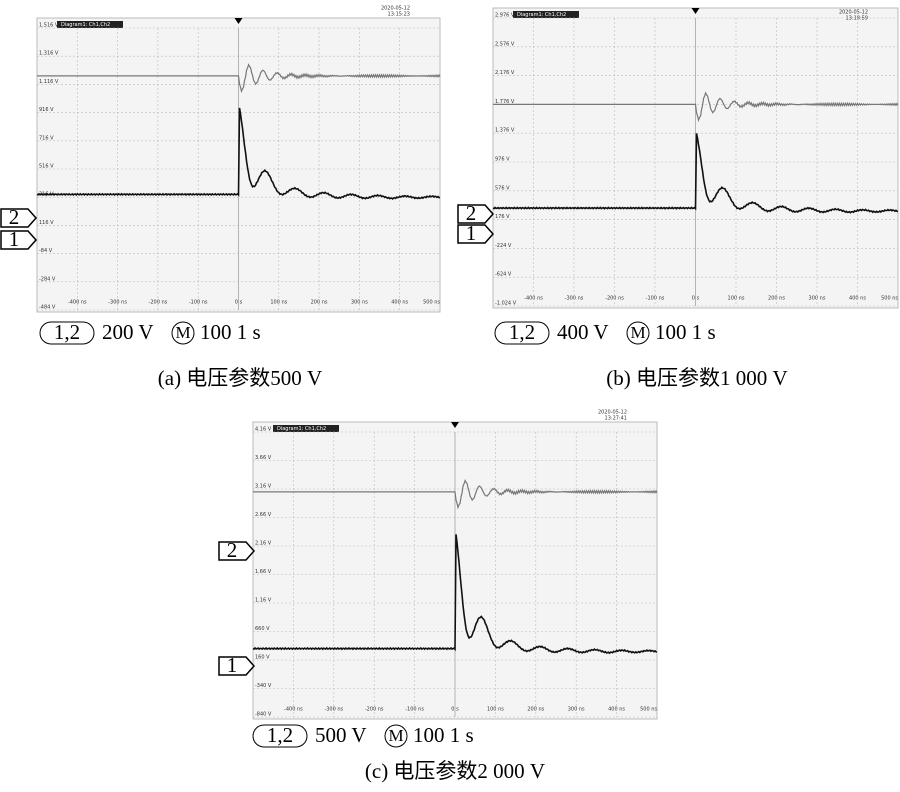 The width and height of the screenshot is (900, 792). Describe the element at coordinates (583, 332) in the screenshot. I see `scale-volts: 400 V` at that location.